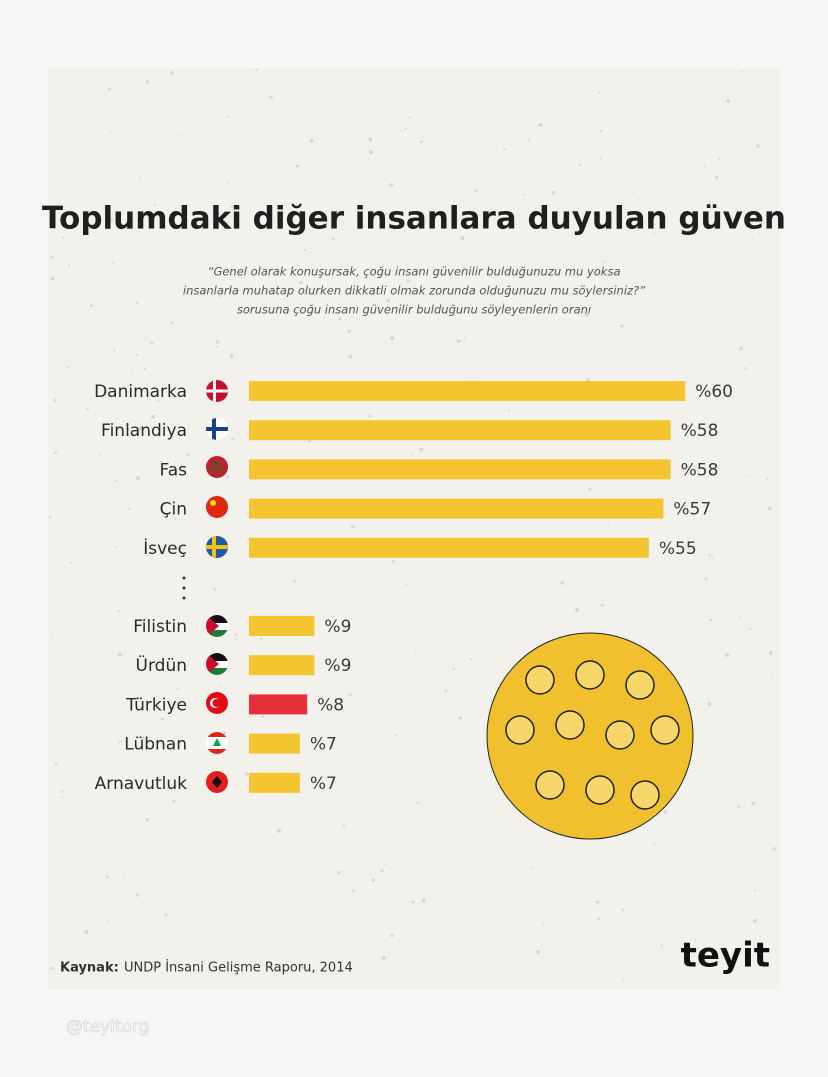 This screenshot has width=828, height=1077. I want to click on category-label: Filistin, so click(160, 627).